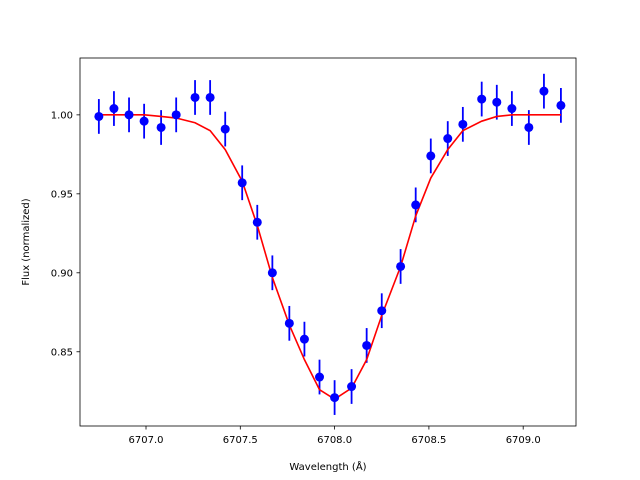 The height and width of the screenshot is (480, 640). Describe the element at coordinates (65, 234) in the screenshot. I see `y-axis: 0.85 0.90 0.95 1.00` at that location.